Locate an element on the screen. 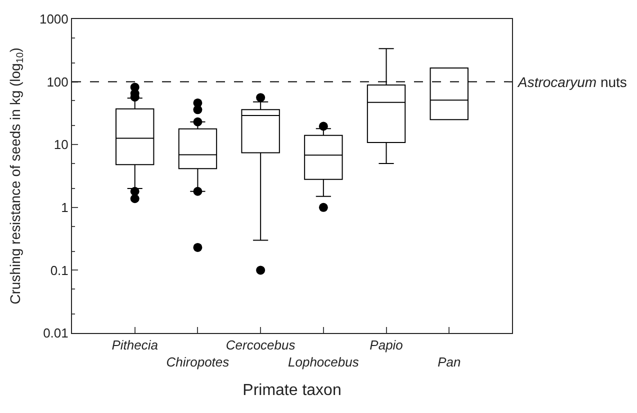 The width and height of the screenshot is (637, 413). x-tick-label: Pan is located at coordinates (449, 362).